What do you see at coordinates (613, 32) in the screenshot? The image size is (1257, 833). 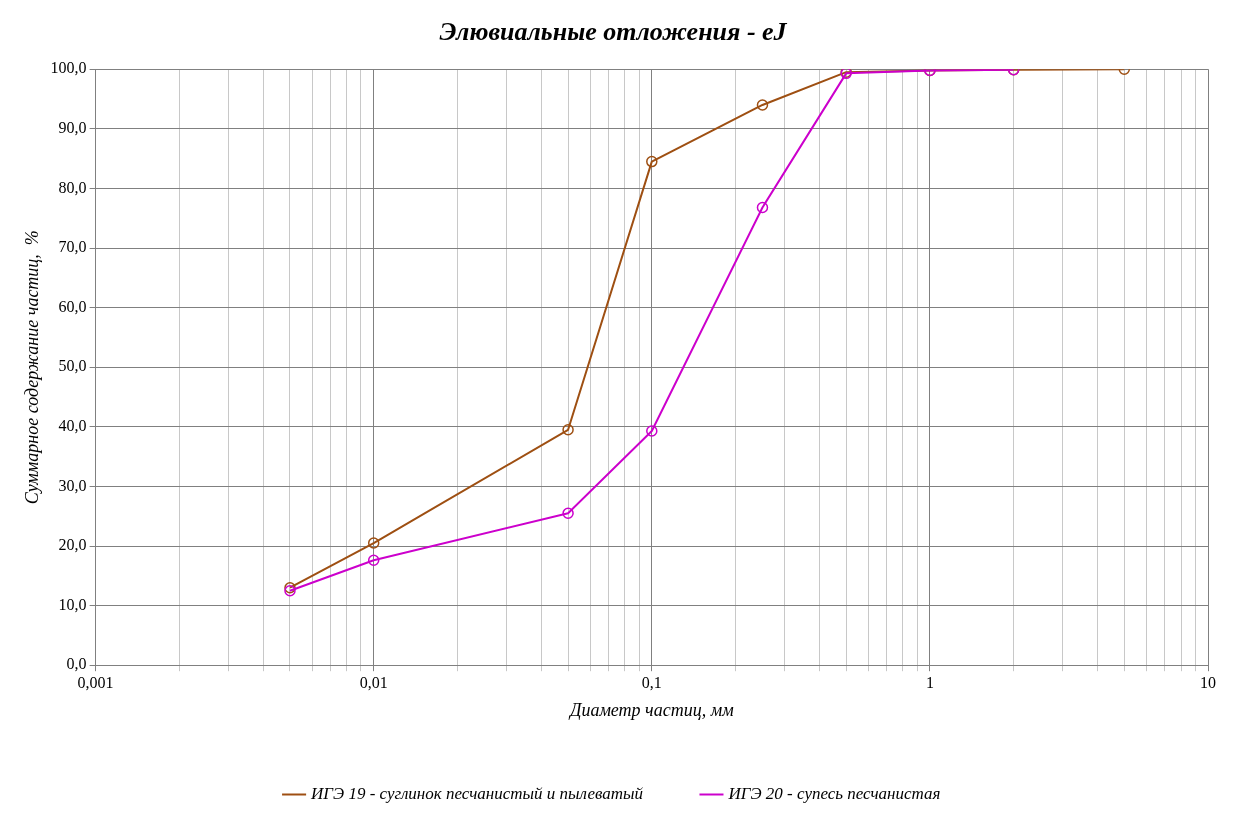 I see `chart-title: Элювиальные отложения - eJ` at bounding box center [613, 32].